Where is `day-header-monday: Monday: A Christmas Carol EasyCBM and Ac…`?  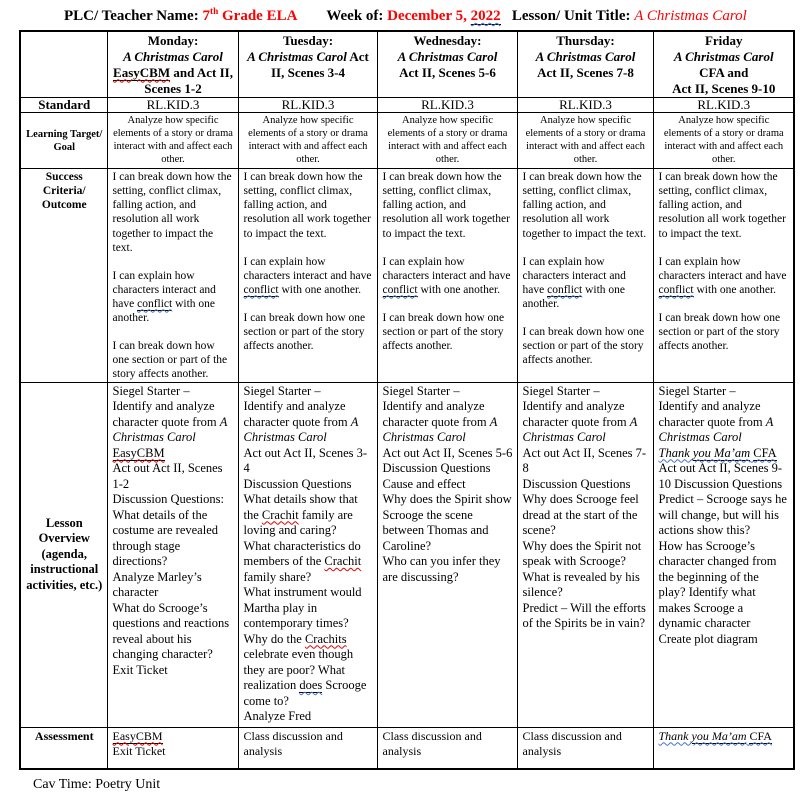
day-header-monday: Monday: A Christmas Carol EasyCBM and Ac… is located at coordinates (172, 64).